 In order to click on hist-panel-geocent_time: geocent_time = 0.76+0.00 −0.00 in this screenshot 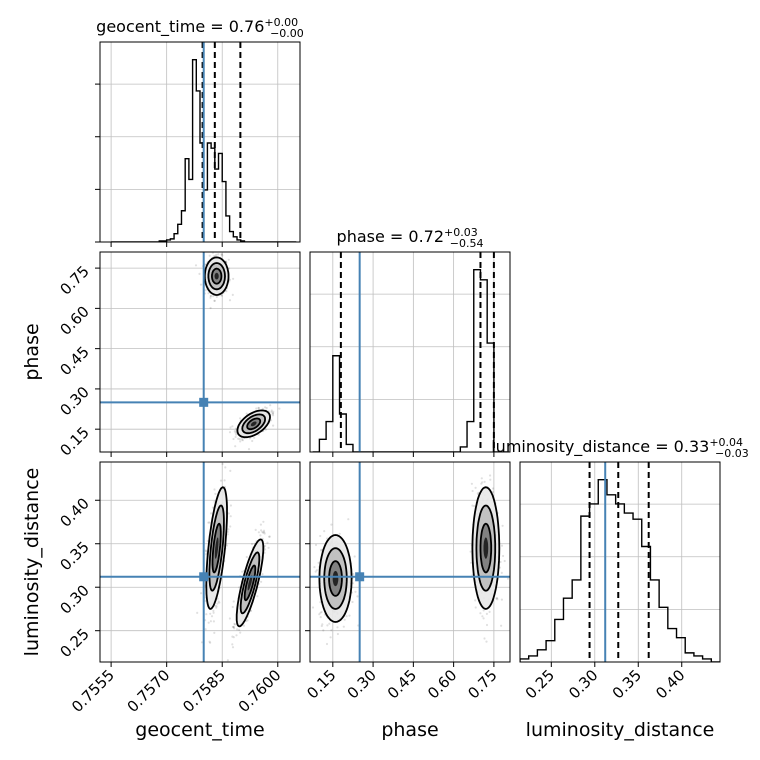, I will do `click(199, 129)`.